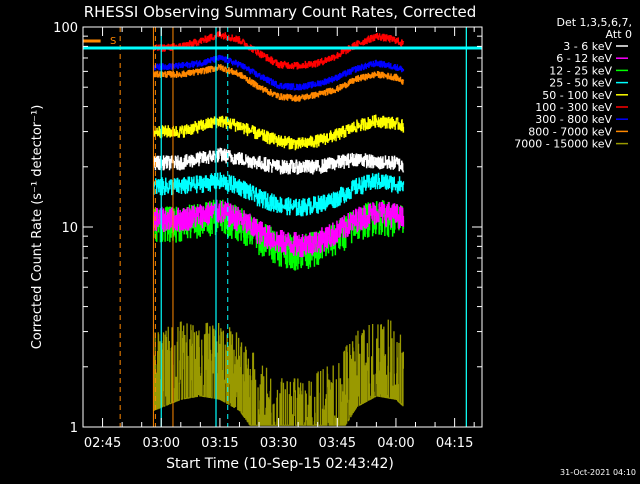  What do you see at coordinates (395, 443) in the screenshot?
I see `x-tick-label-5: 04:00` at bounding box center [395, 443].